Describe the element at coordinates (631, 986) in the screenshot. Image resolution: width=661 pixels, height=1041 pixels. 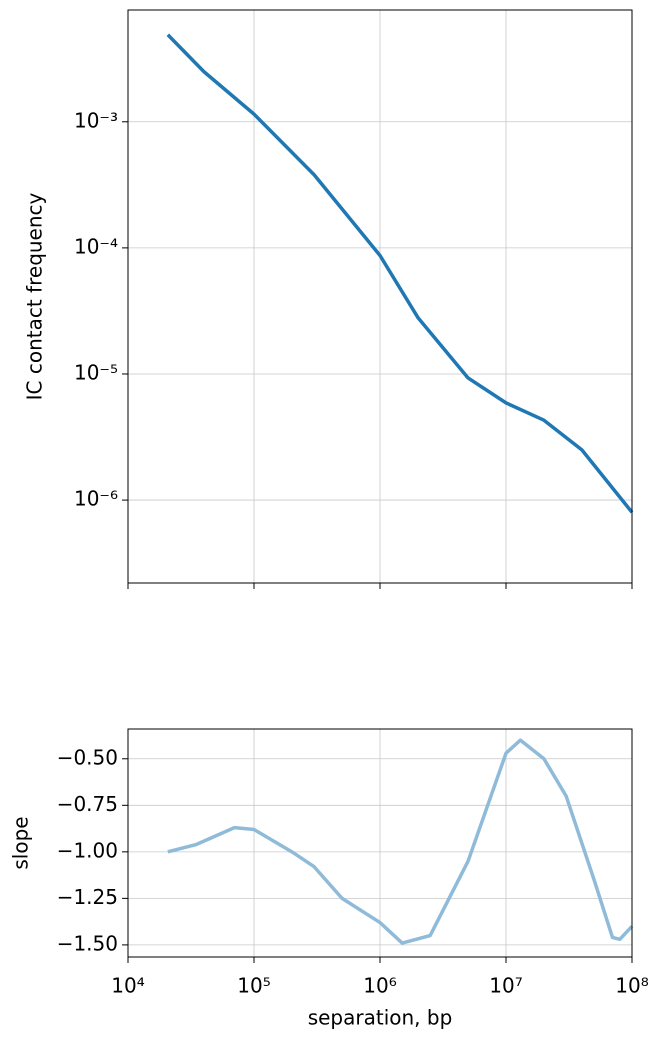
I see `x-tick-label: 10⁸` at that location.